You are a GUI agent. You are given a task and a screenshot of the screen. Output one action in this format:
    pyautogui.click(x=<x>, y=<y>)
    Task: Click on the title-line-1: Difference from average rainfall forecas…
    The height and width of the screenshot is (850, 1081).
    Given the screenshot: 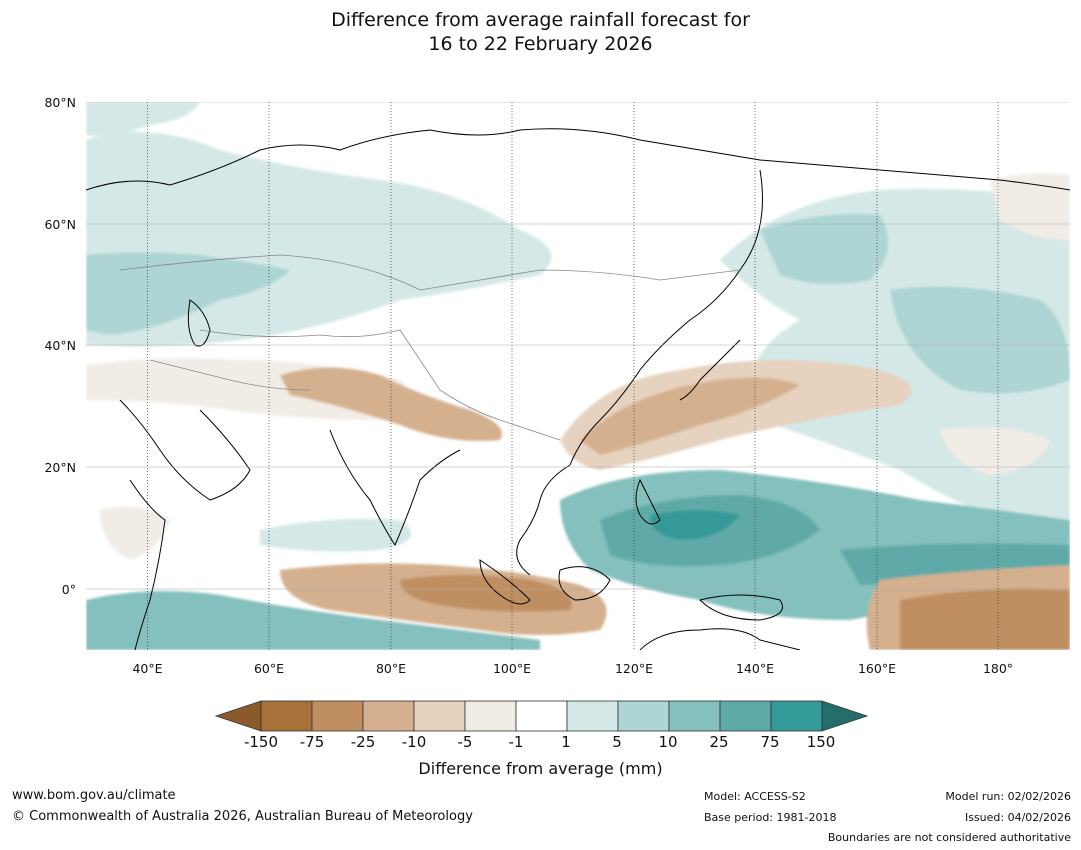 What is the action you would take?
    pyautogui.click(x=540, y=20)
    